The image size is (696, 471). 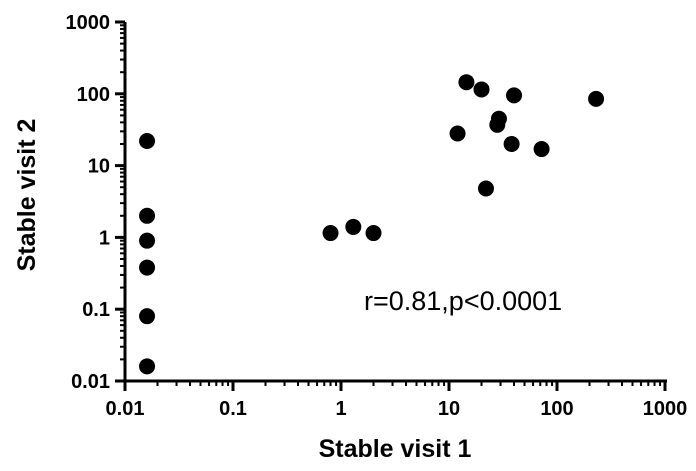 I want to click on y-tick-label: 0.1, so click(x=96, y=310).